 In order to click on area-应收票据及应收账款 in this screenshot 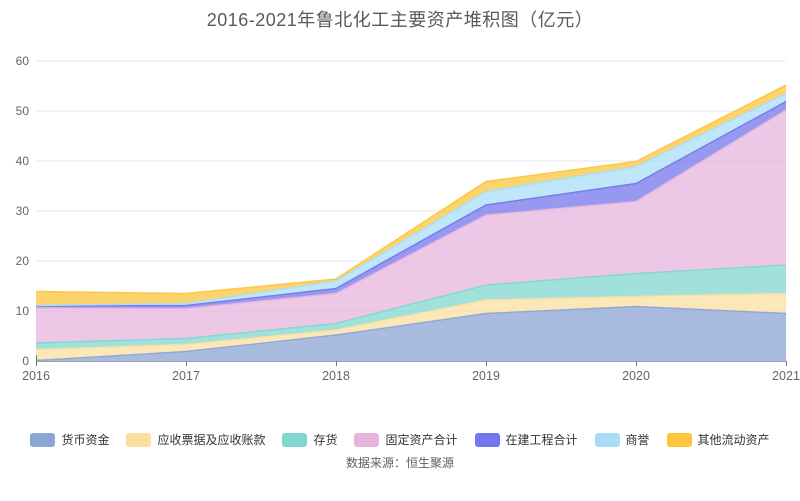, I will do `click(411, 327)`.